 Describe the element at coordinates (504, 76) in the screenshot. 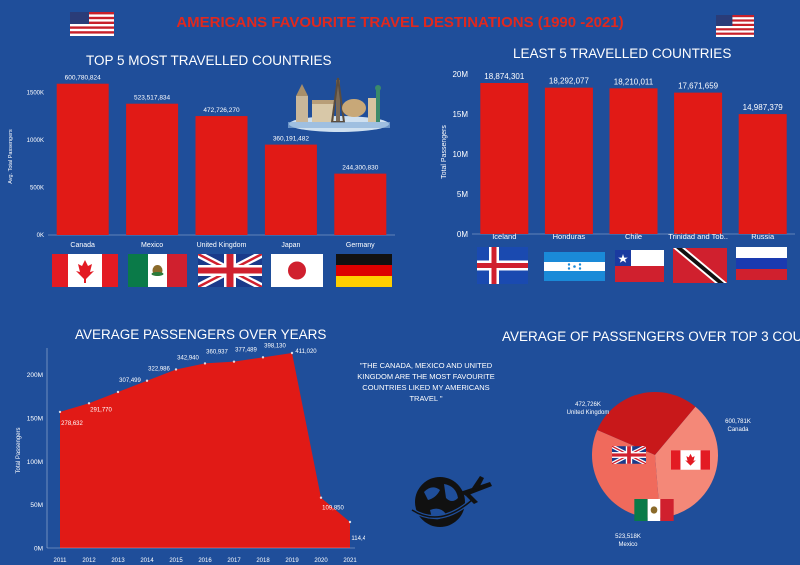

I see `data-label: 18,874,301` at that location.